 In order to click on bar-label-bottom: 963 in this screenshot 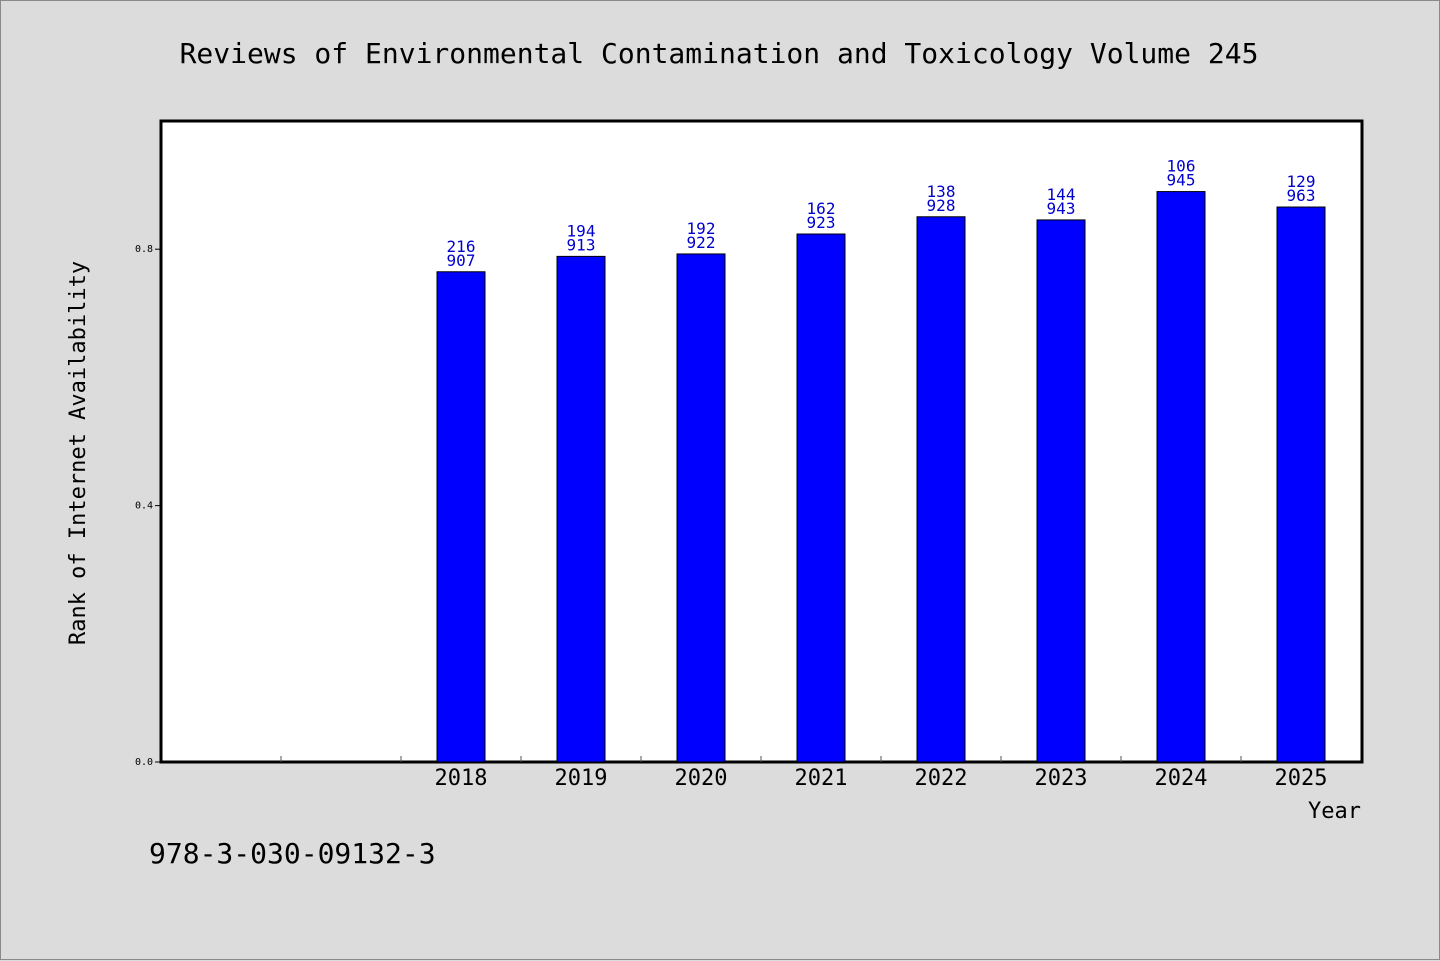, I will do `click(1301, 195)`.